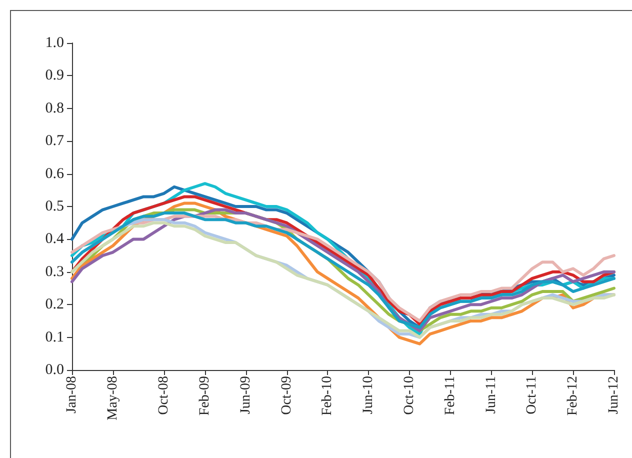  I want to click on y-tick-label: 0.6, so click(54, 174).